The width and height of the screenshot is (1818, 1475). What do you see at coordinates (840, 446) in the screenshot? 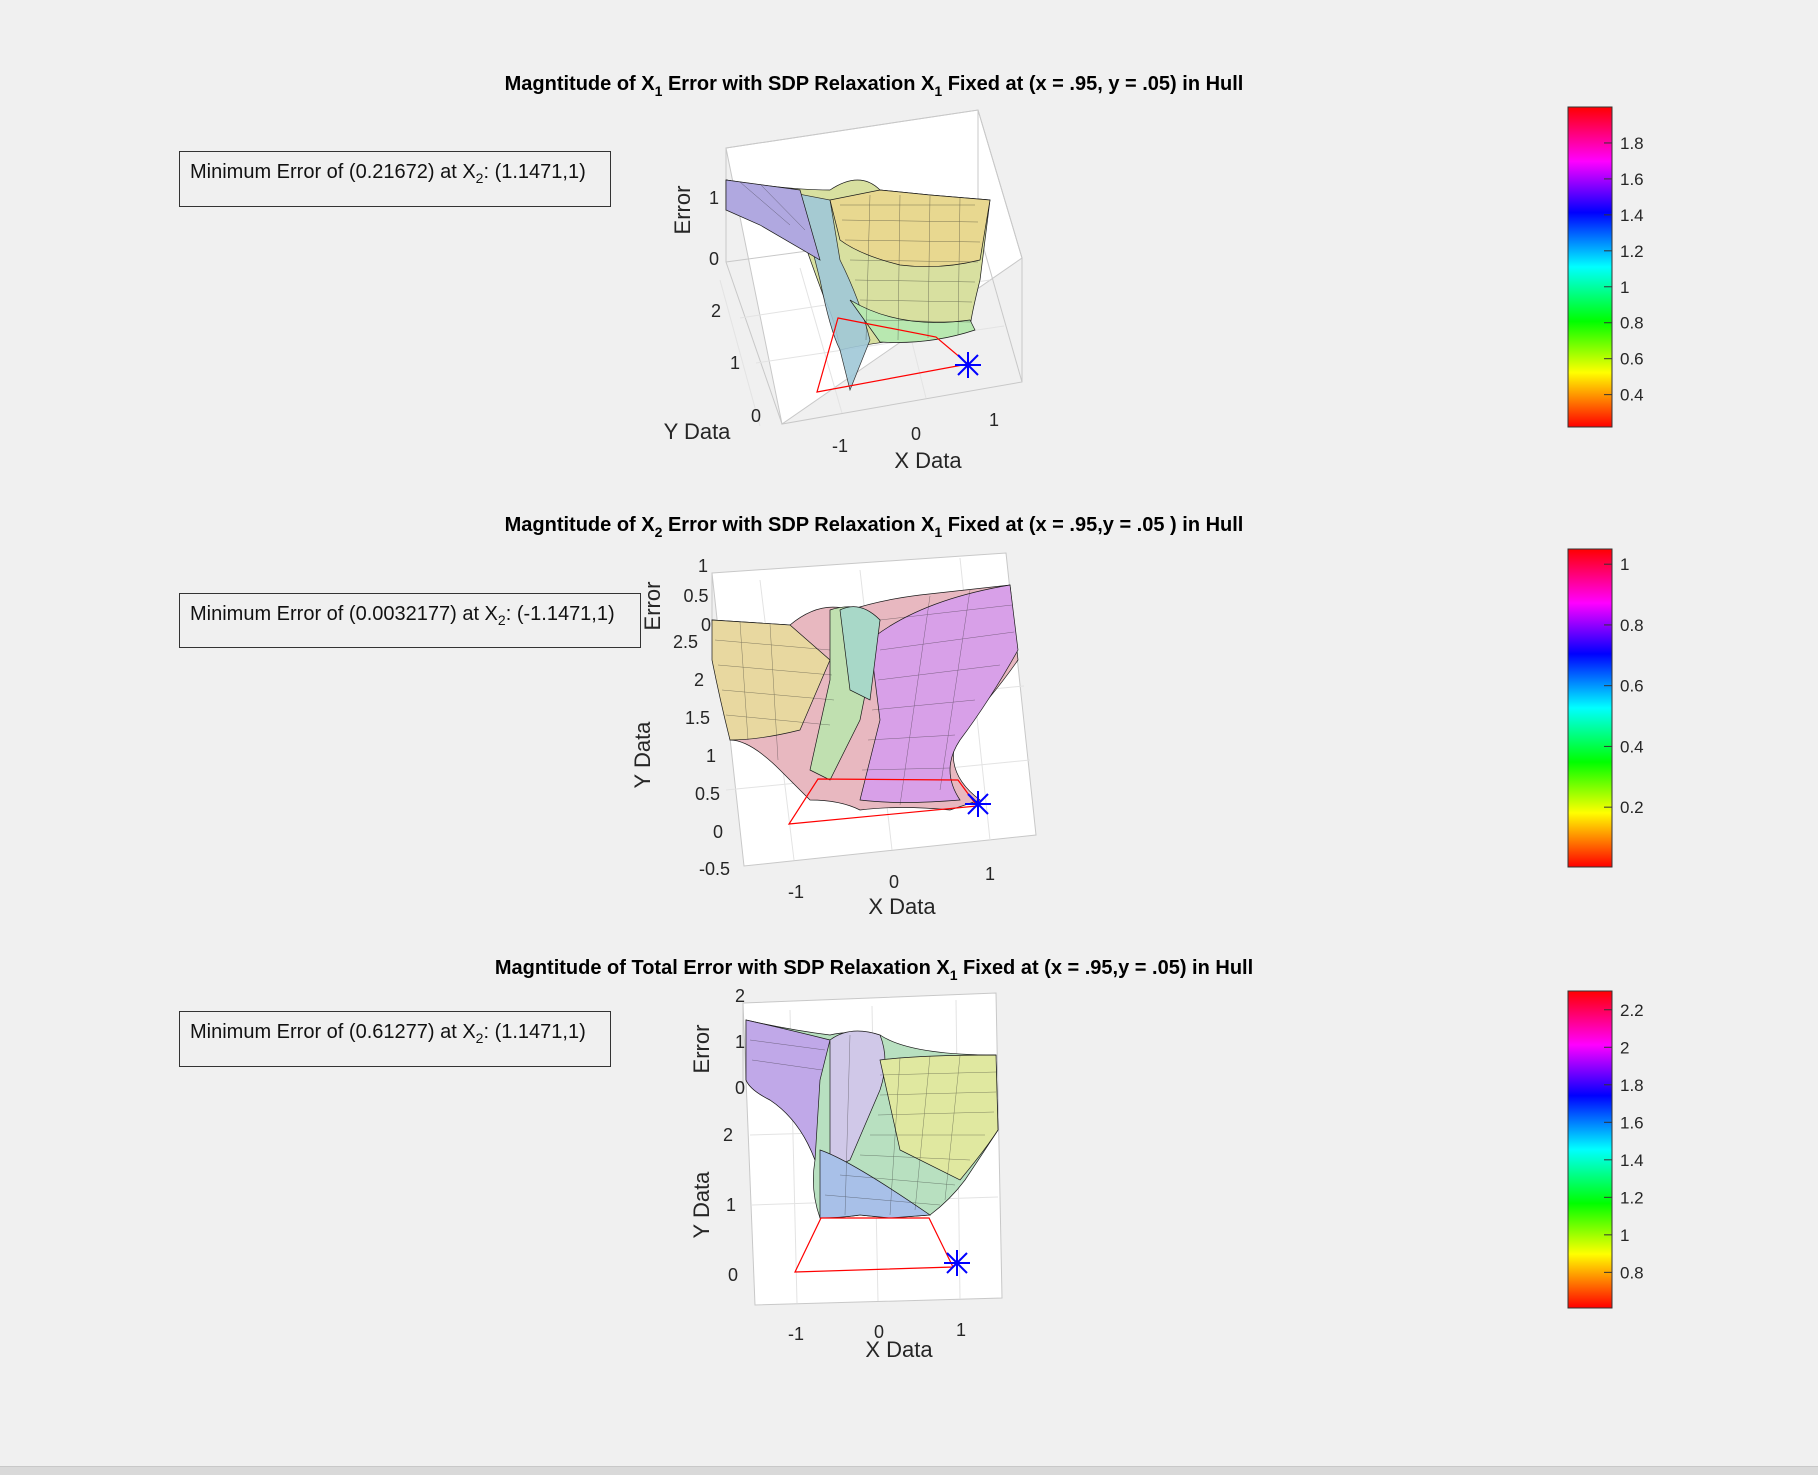
I see `panel-1-xtick: -1` at bounding box center [840, 446].